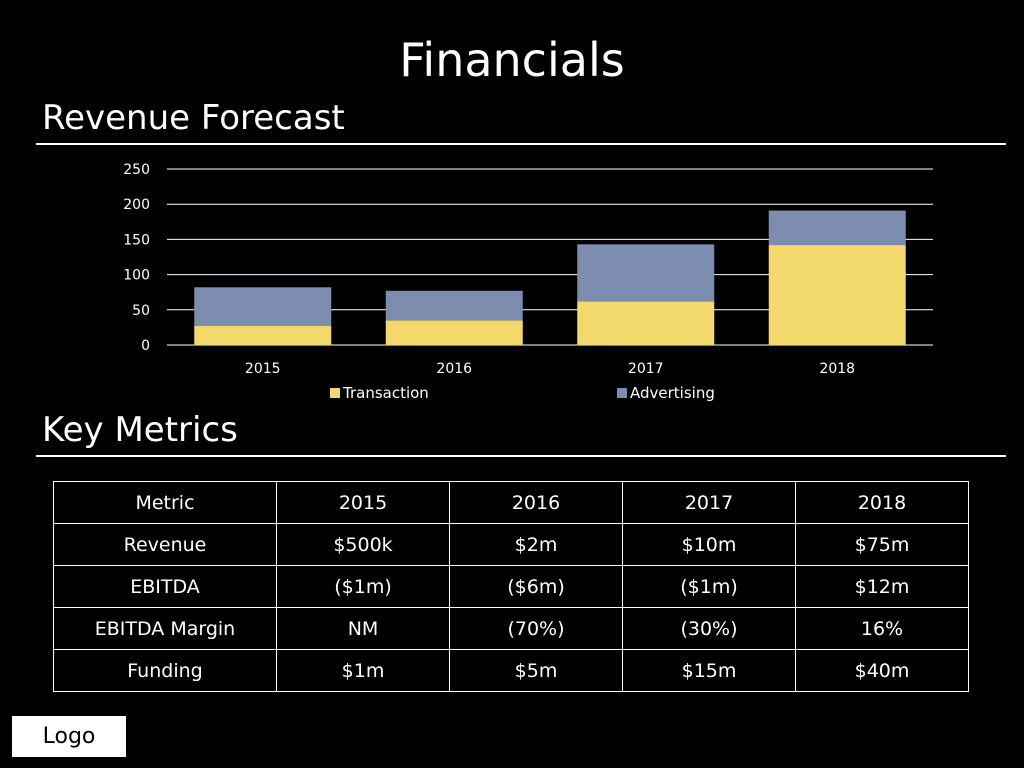  What do you see at coordinates (709, 670) in the screenshot?
I see `table-cell: $15m` at bounding box center [709, 670].